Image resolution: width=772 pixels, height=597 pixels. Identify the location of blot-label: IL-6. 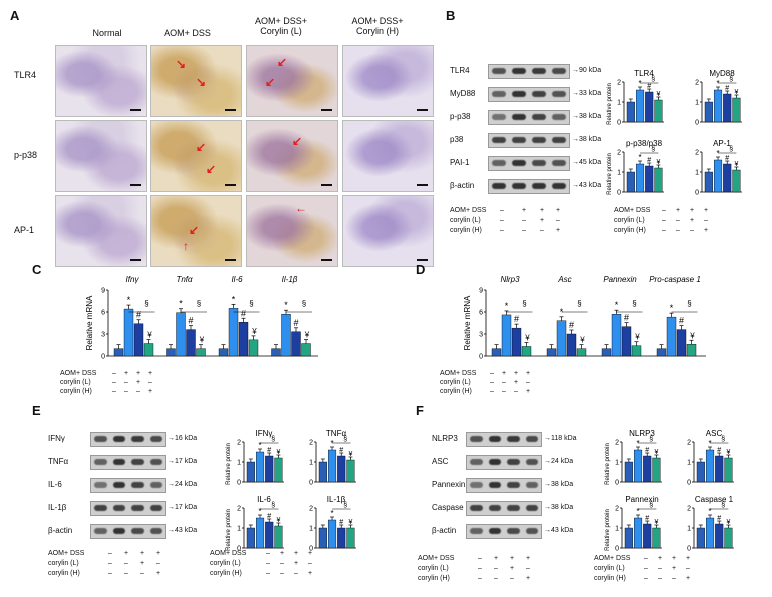
(55, 484).